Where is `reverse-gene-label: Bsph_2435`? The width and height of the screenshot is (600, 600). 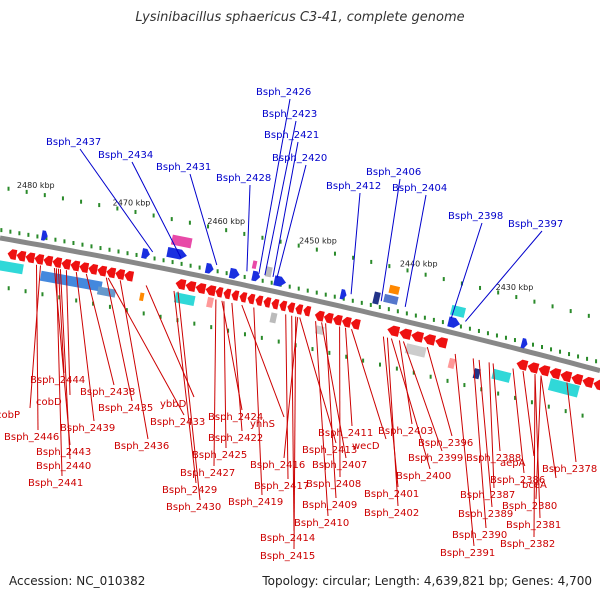
reverse-gene-label: Bsph_2435 is located at coordinates (125, 408).